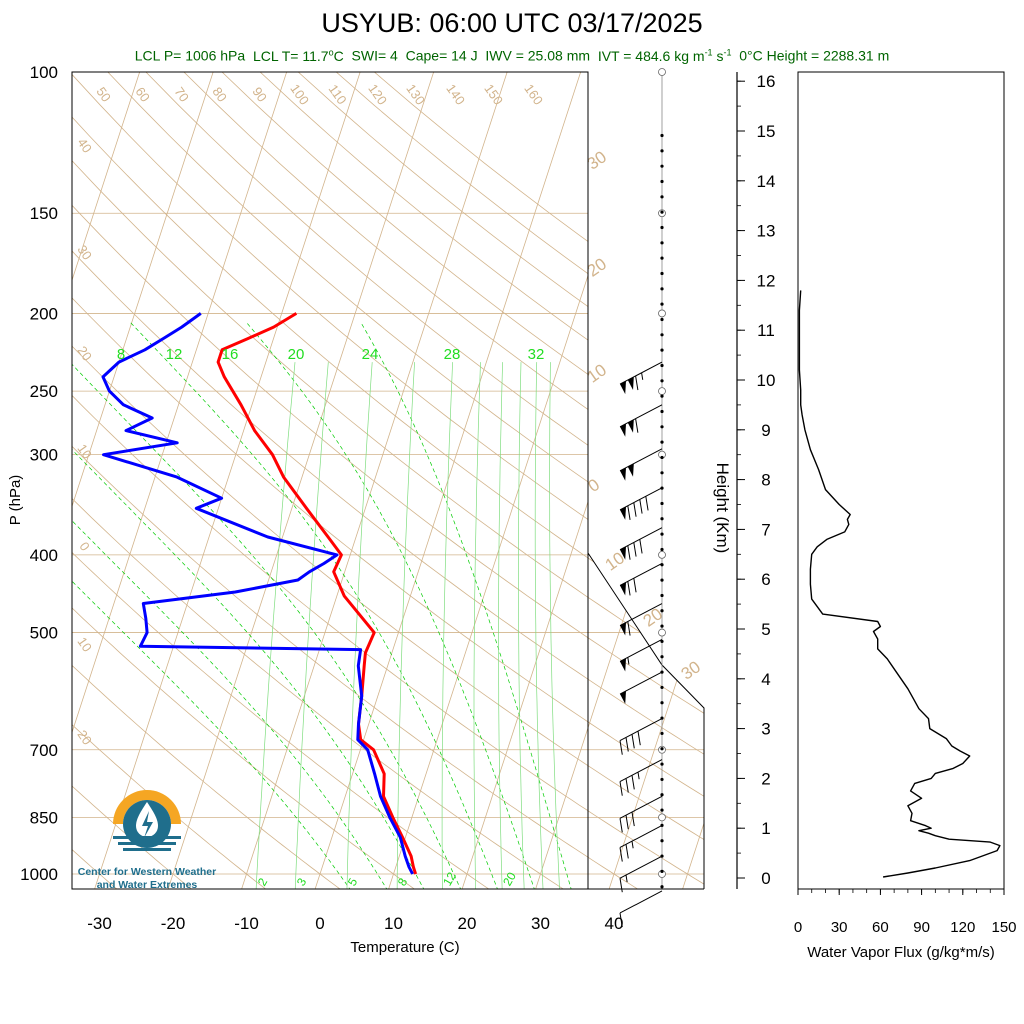 The image size is (1024, 1024). I want to click on mixing-ratio-label: 32, so click(536, 354).